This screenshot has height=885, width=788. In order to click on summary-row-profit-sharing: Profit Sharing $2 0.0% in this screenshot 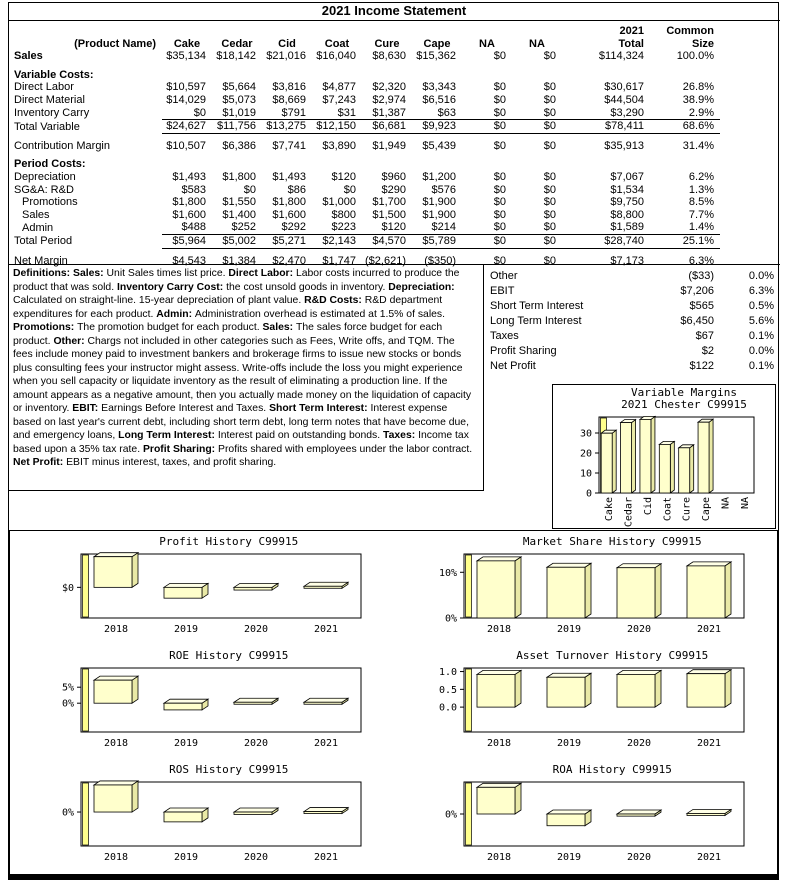, I will do `click(632, 351)`.